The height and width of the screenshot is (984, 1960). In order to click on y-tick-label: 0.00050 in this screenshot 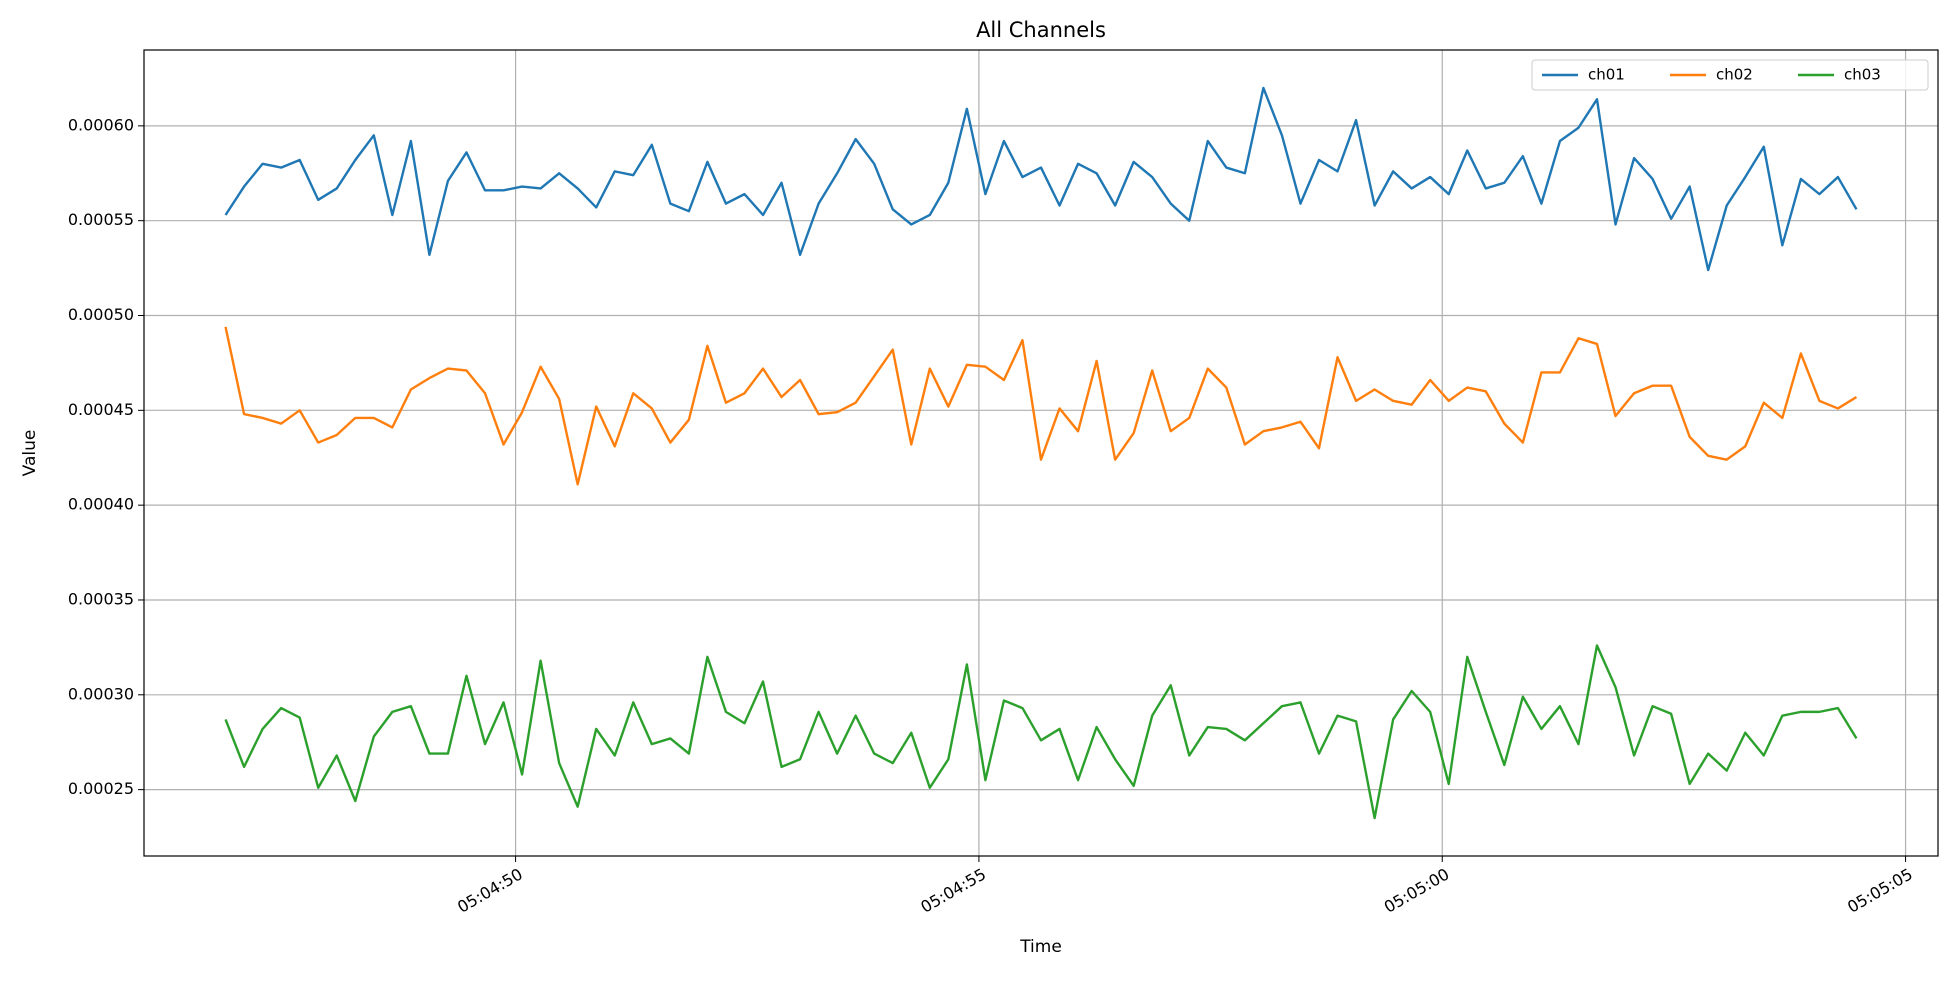, I will do `click(101, 314)`.